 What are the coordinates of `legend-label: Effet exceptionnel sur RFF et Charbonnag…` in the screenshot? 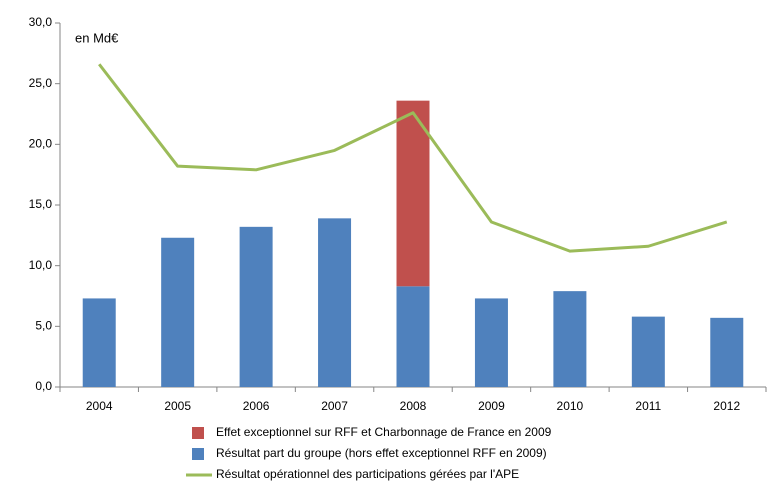 It's located at (384, 432).